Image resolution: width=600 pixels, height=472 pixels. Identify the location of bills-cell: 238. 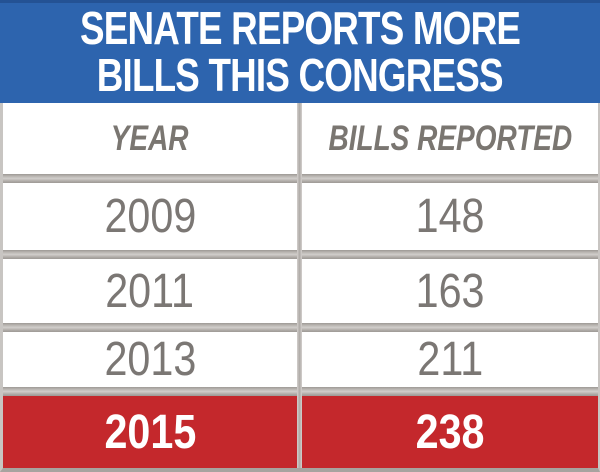
(450, 432).